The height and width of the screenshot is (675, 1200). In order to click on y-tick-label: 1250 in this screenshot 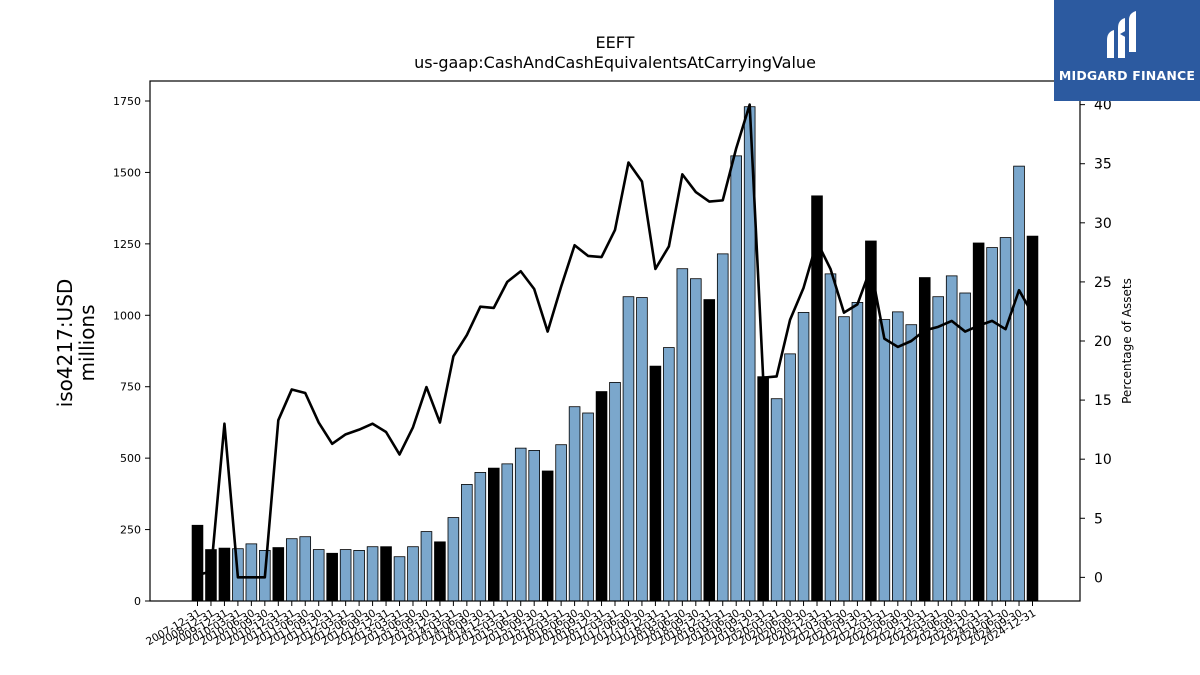, I will do `click(127, 244)`.